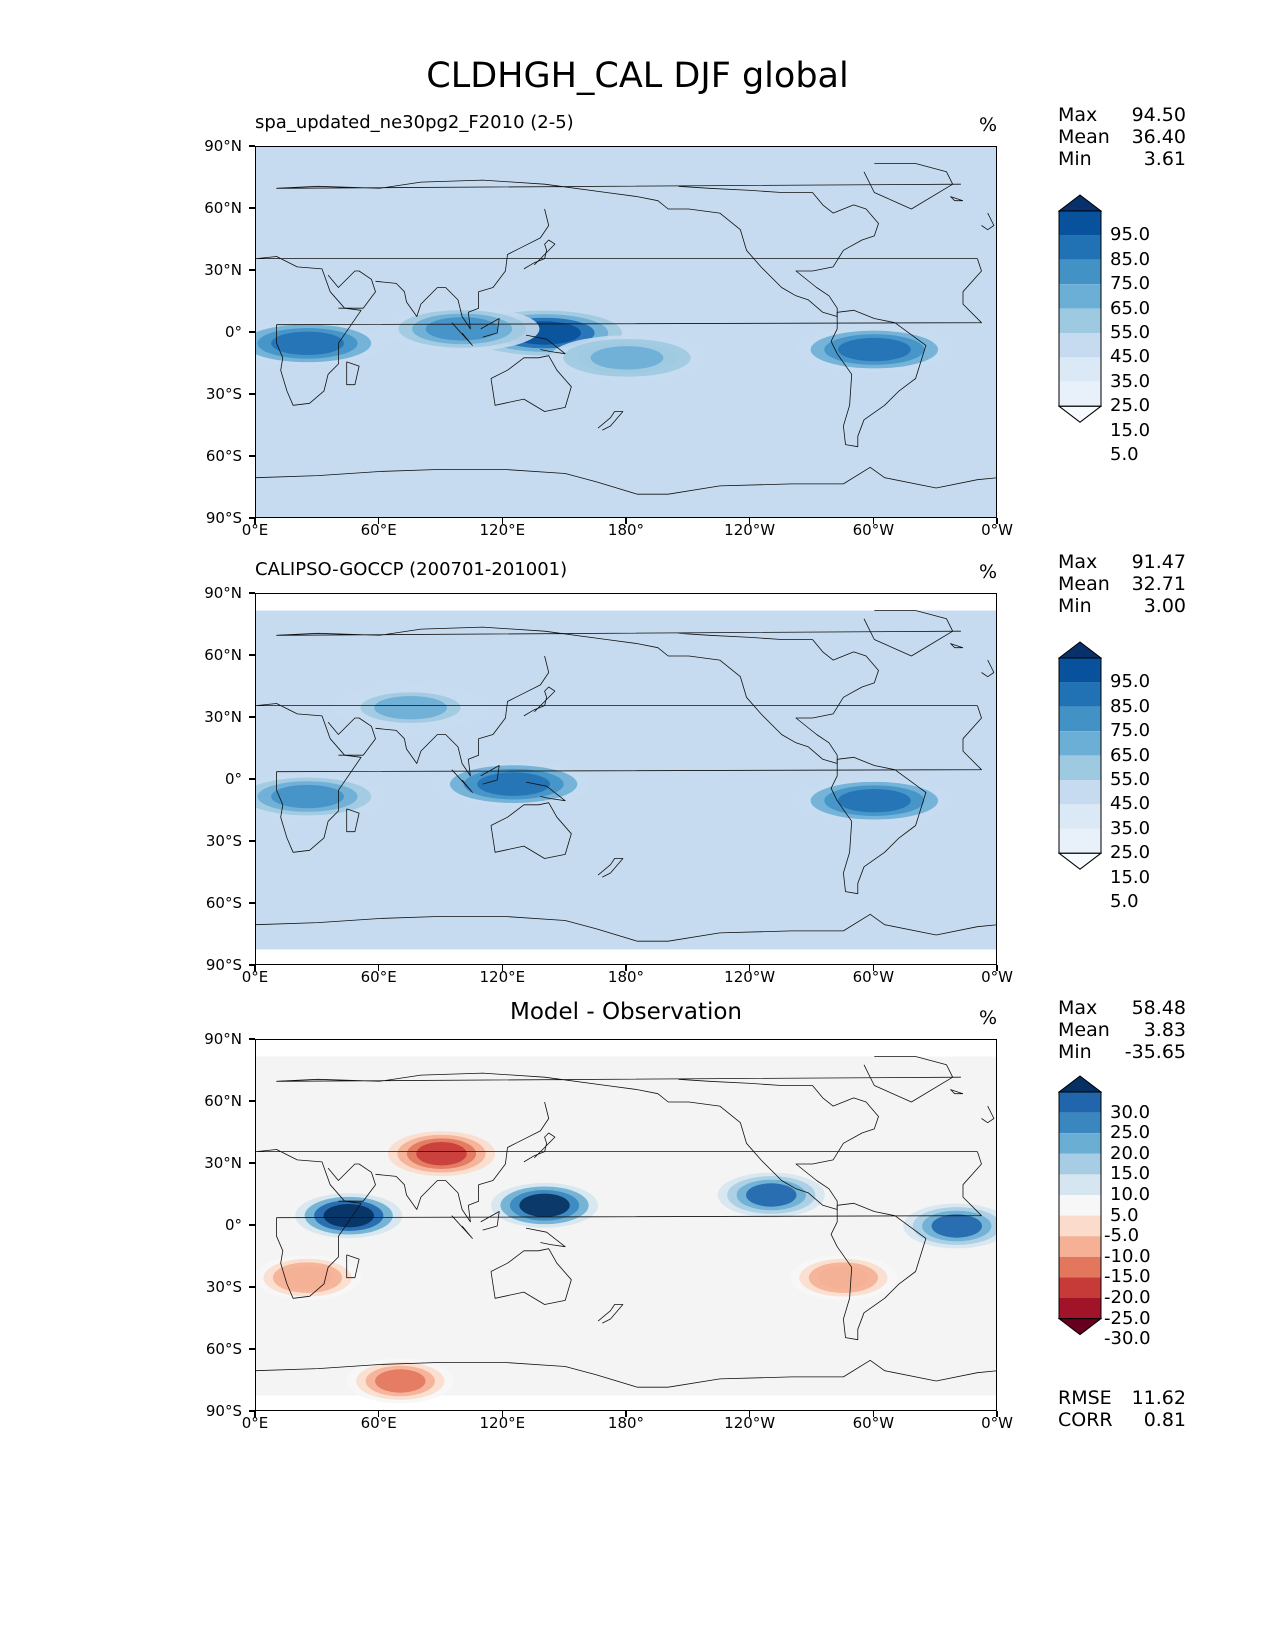  What do you see at coordinates (1164, 606) in the screenshot?
I see `stat-value: 3.00` at bounding box center [1164, 606].